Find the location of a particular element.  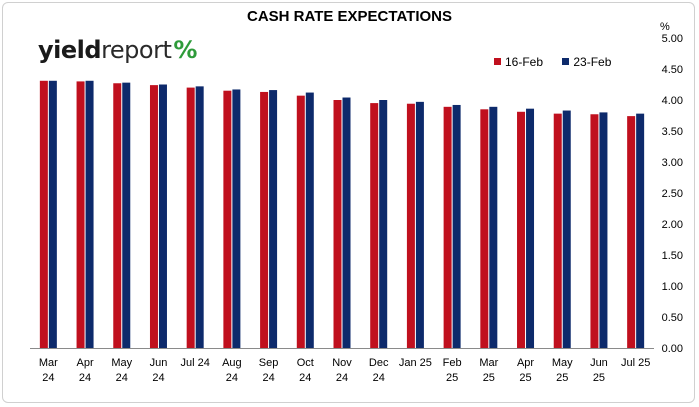

legend-label-23-feb: 23-Feb is located at coordinates (592, 62).